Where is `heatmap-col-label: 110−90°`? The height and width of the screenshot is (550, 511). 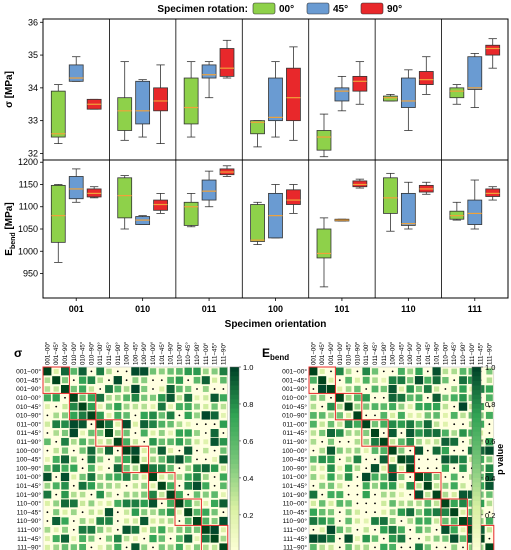 heatmap-col-label: 110−90° is located at coordinates (197, 353).